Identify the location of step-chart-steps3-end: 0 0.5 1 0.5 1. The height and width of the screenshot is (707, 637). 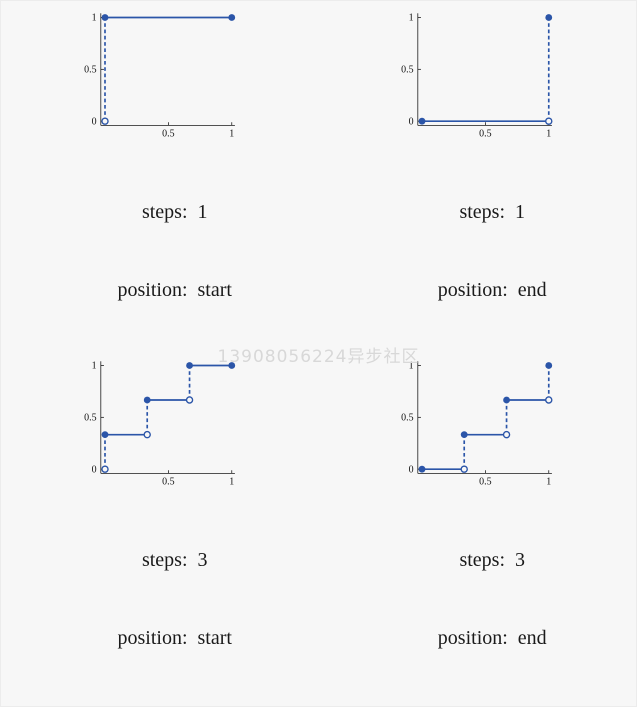
(477, 424).